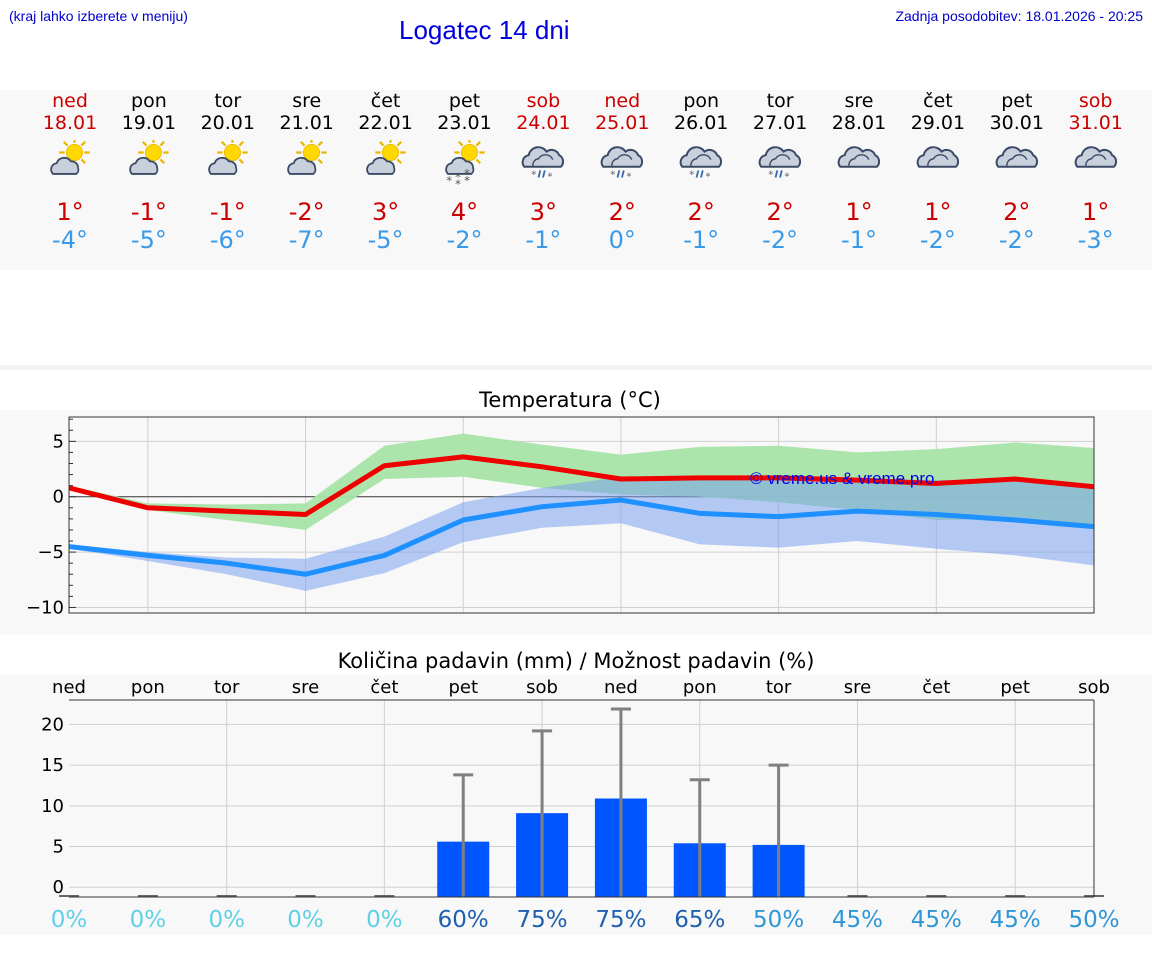 This screenshot has height=975, width=1152. I want to click on min-temp-range-band, so click(581, 533).